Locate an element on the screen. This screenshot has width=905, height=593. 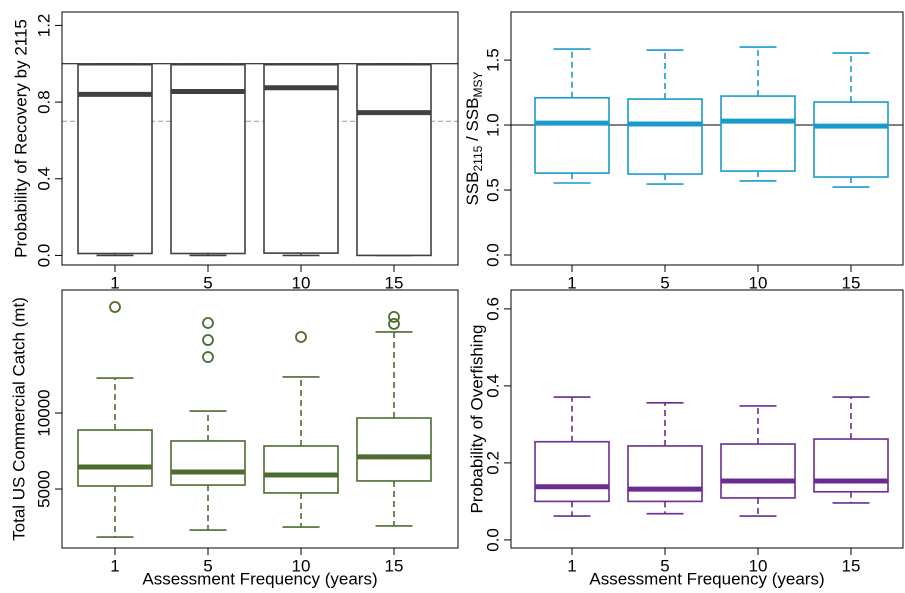
label-part: SSB is located at coordinates (472, 188).